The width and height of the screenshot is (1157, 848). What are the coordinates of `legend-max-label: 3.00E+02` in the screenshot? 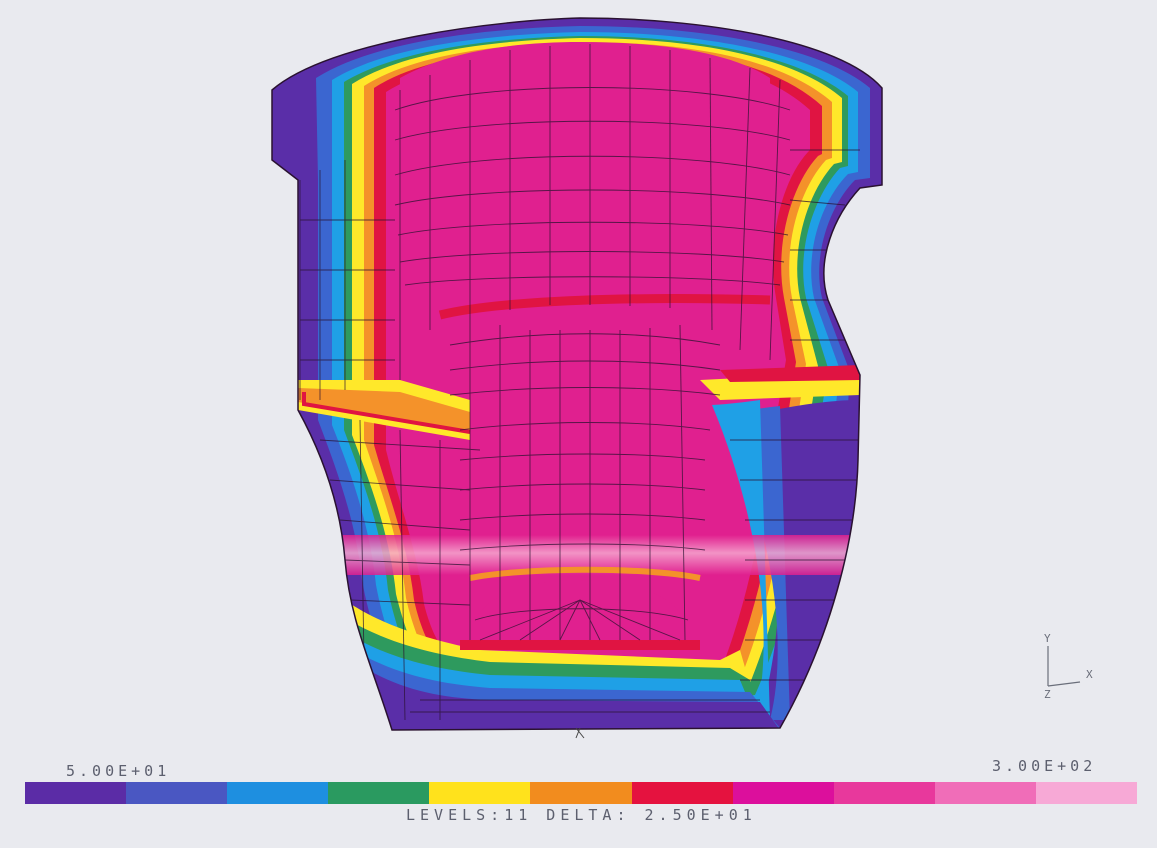 It's located at (1044, 766).